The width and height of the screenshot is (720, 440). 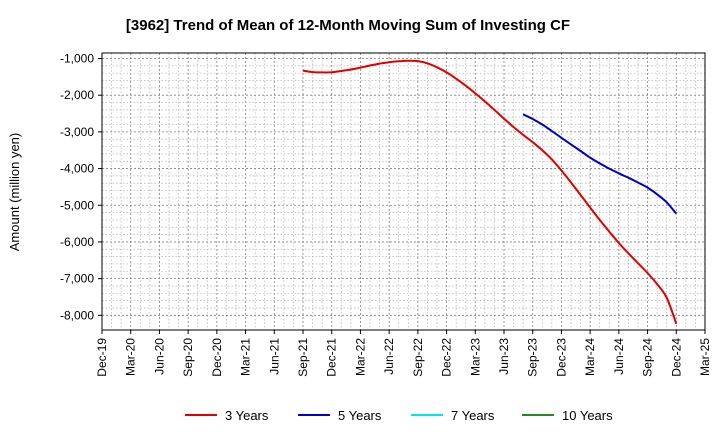 I want to click on legend: 3 Years 5 Years 7 Years 10 Years, so click(x=399, y=415).